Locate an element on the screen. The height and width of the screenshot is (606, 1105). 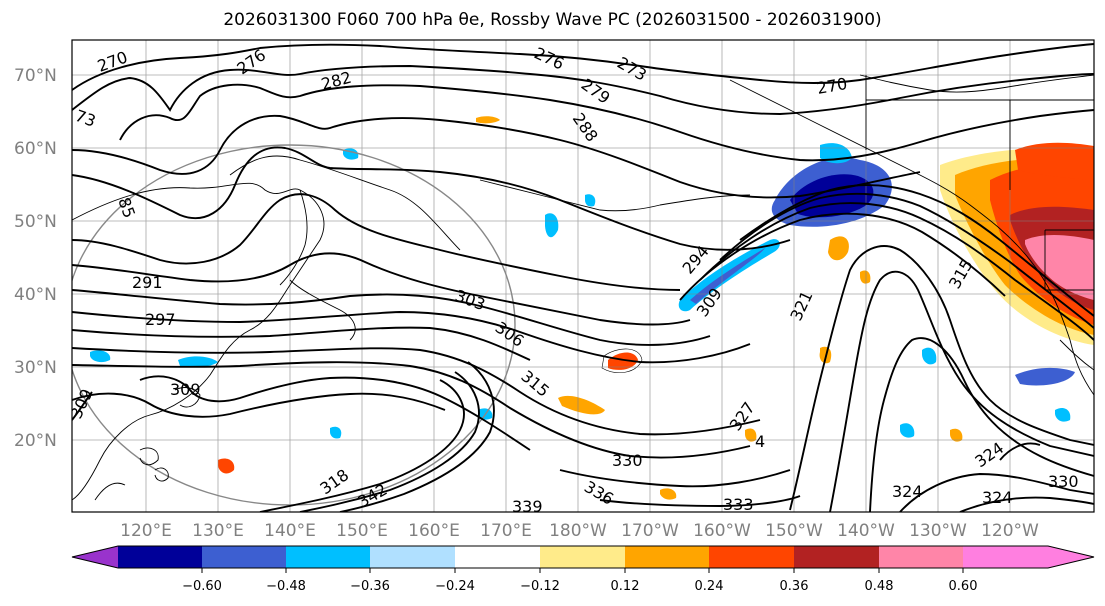
lon-label: 120°W is located at coordinates (1010, 531).